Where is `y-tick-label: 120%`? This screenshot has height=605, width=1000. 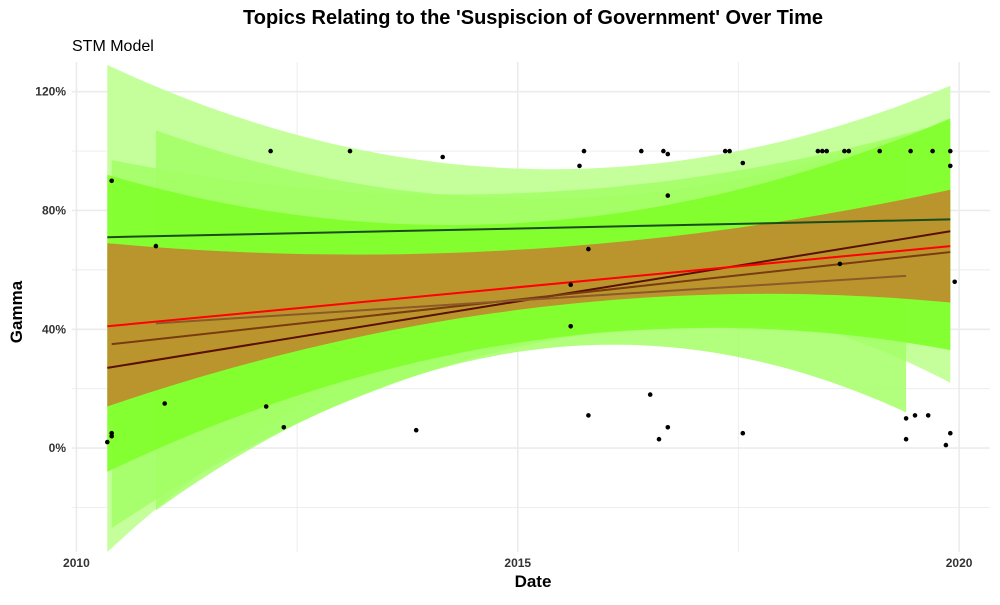 y-tick-label: 120% is located at coordinates (50, 92).